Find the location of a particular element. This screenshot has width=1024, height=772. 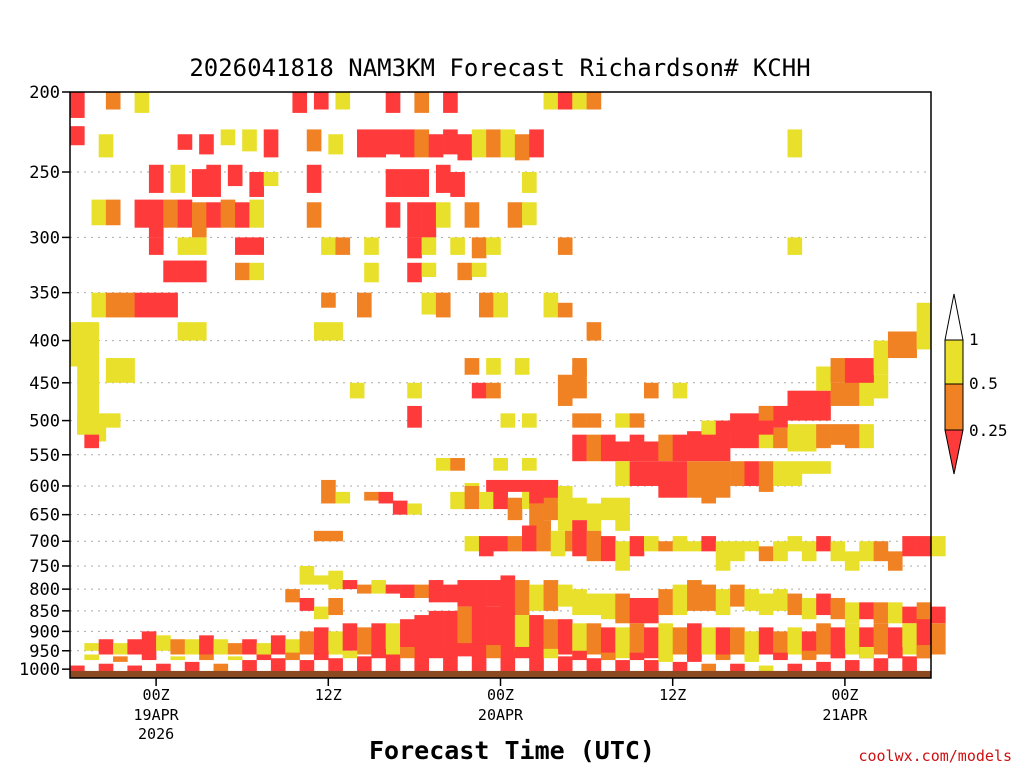

credit-link: coolwx.com/models is located at coordinates (935, 756).